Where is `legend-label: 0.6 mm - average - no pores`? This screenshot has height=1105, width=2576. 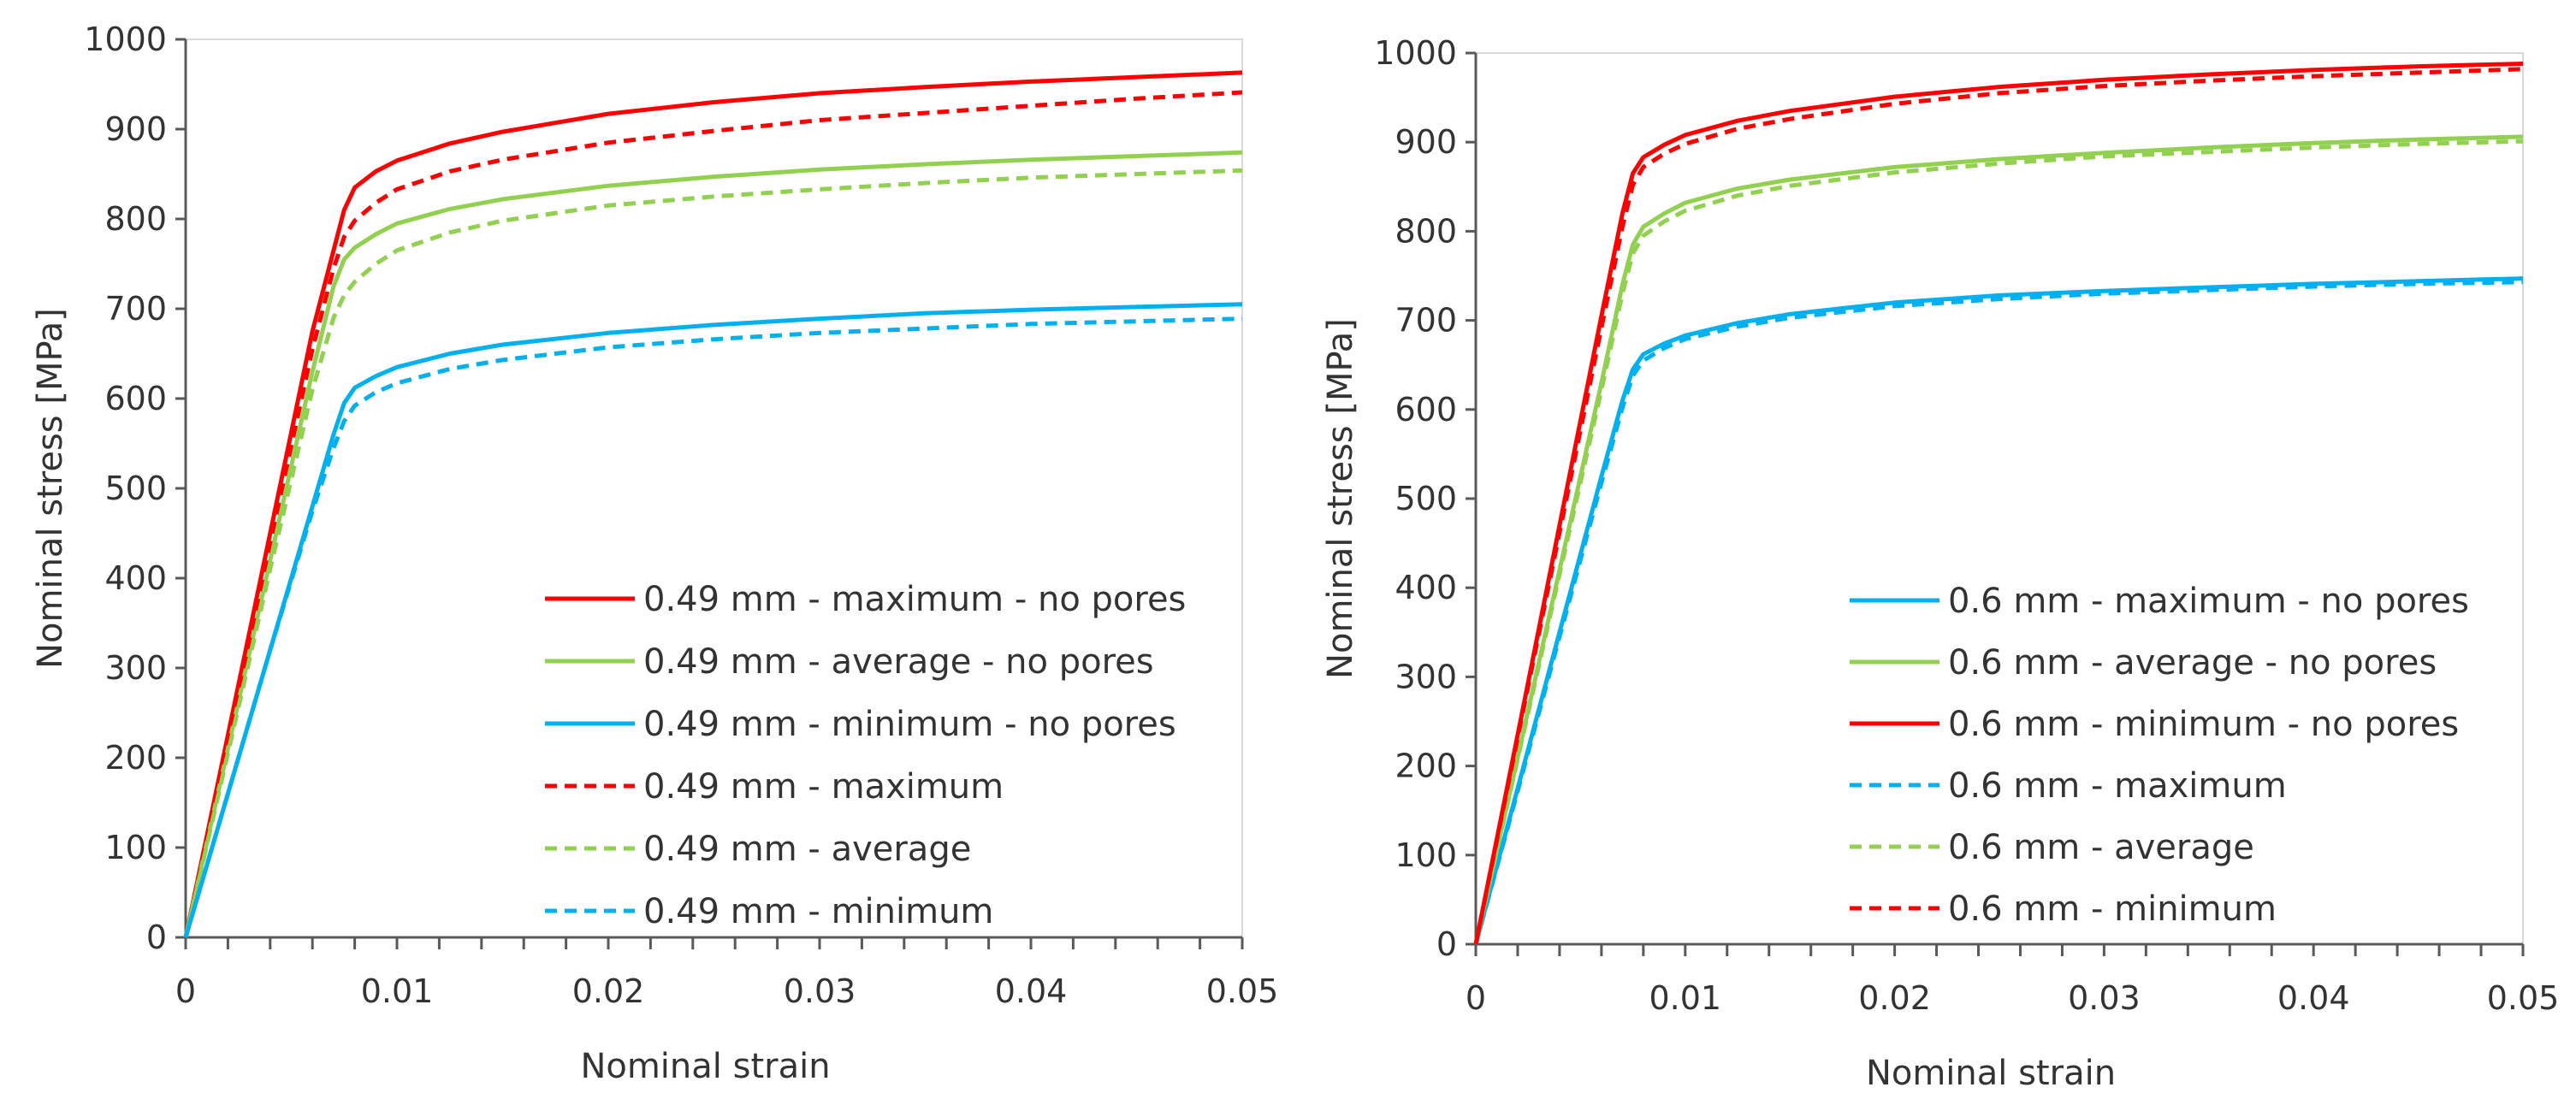
legend-label: 0.6 mm - average - no pores is located at coordinates (2192, 662).